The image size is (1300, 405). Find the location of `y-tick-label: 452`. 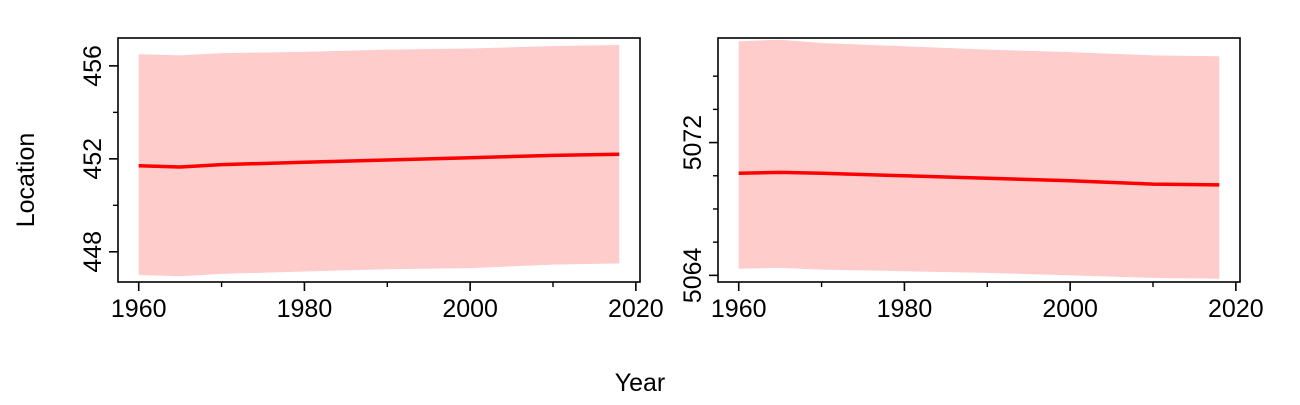

y-tick-label: 452 is located at coordinates (93, 159).